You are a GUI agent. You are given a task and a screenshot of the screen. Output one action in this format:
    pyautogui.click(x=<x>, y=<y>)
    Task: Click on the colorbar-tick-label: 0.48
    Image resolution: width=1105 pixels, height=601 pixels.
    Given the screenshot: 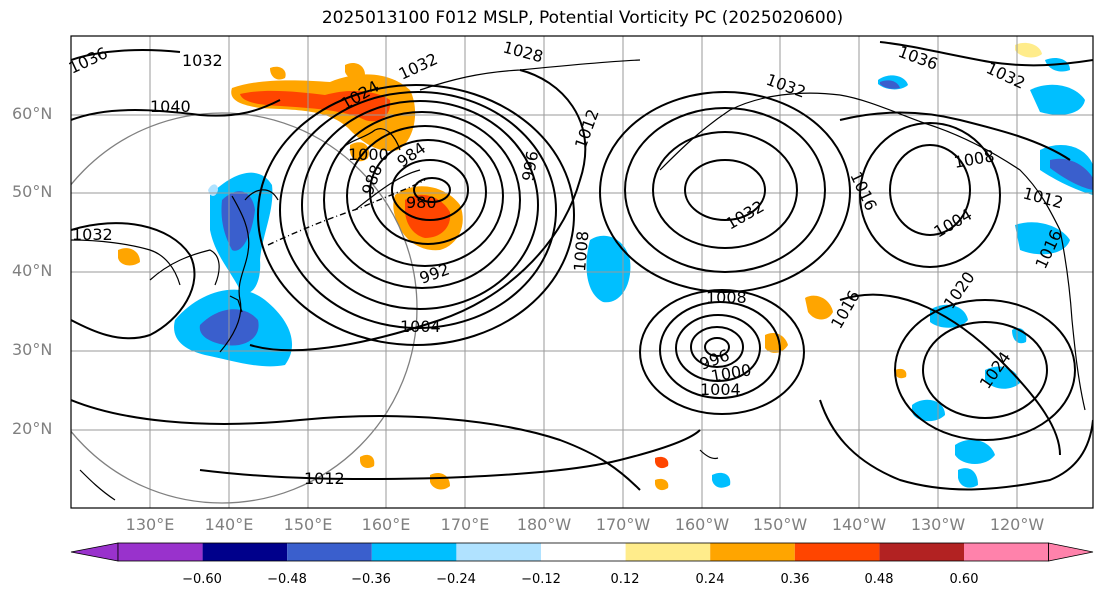 What is the action you would take?
    pyautogui.click(x=879, y=579)
    